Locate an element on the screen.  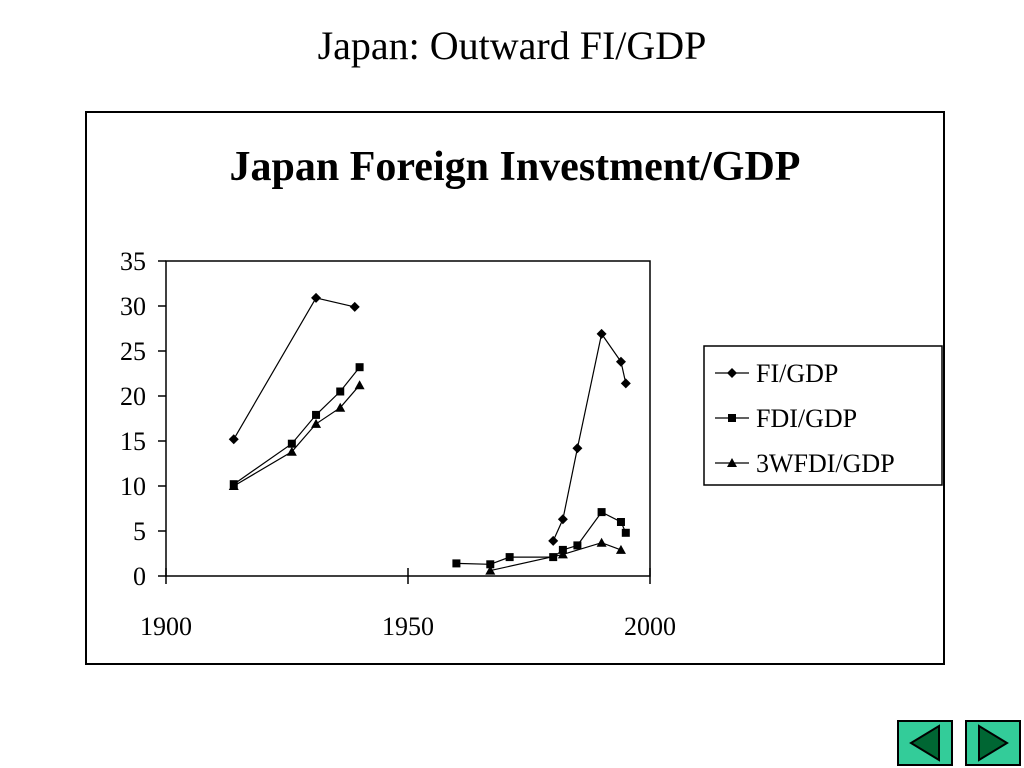
previous-slide-button is located at coordinates (925, 743).